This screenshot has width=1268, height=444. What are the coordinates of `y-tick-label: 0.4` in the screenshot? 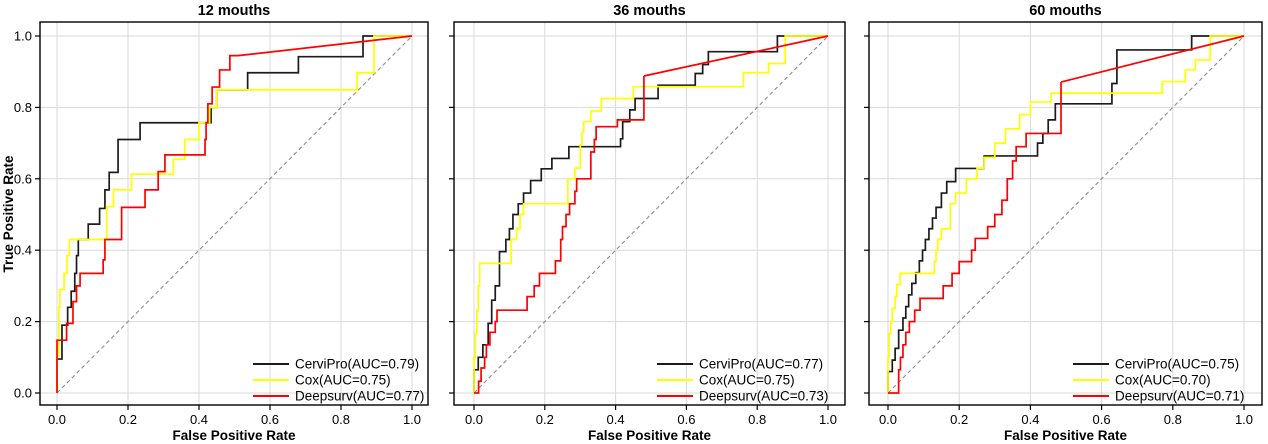 It's located at (23, 250).